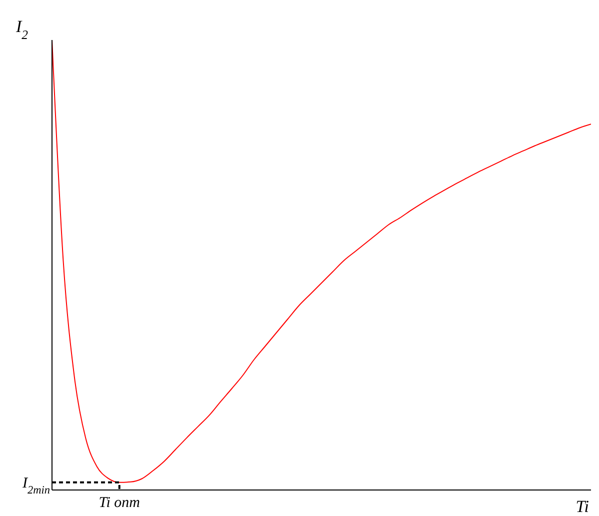 The height and width of the screenshot is (516, 599). What do you see at coordinates (22, 29) in the screenshot?
I see `y-axis-title: I$_{2}$` at bounding box center [22, 29].